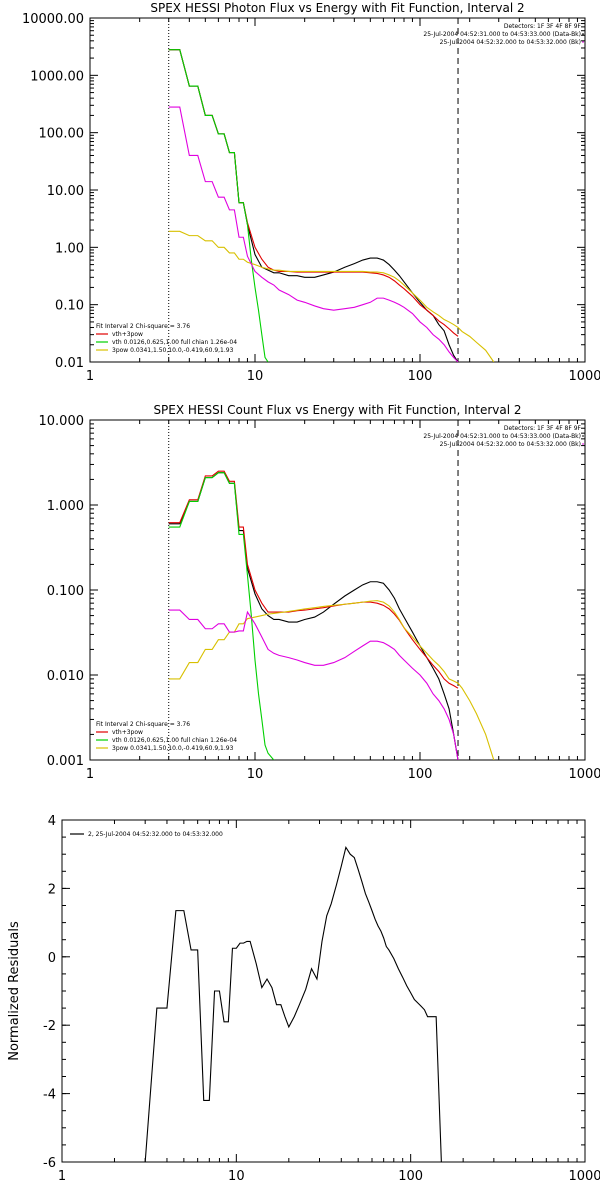  I want to click on y-tick-label: 10.000, so click(62, 421).